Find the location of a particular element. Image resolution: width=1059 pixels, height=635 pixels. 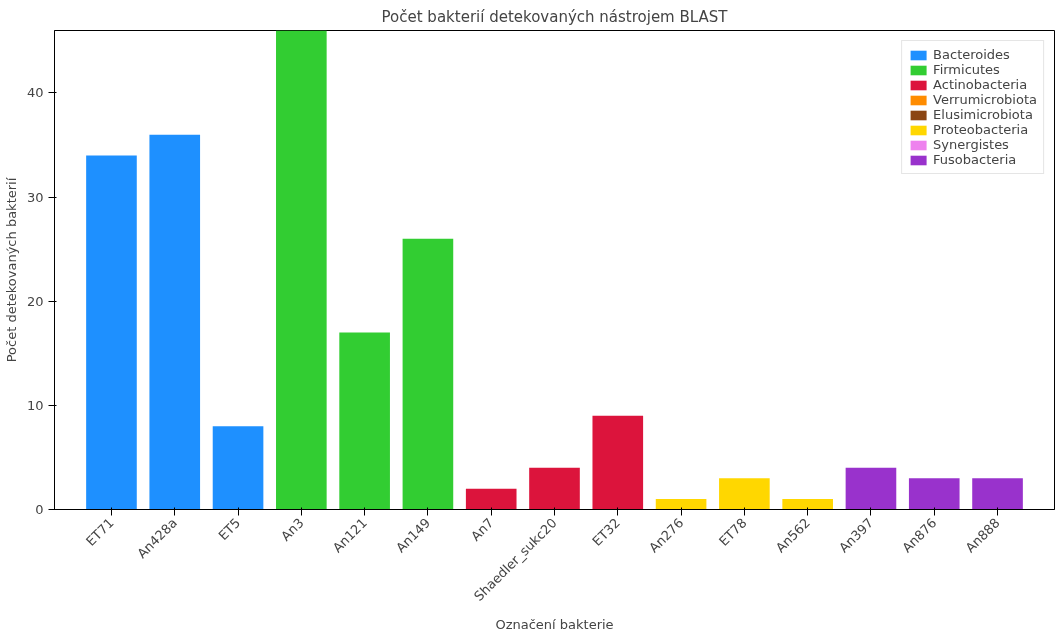

x-axis-title: Označení bakterie is located at coordinates (554, 625).